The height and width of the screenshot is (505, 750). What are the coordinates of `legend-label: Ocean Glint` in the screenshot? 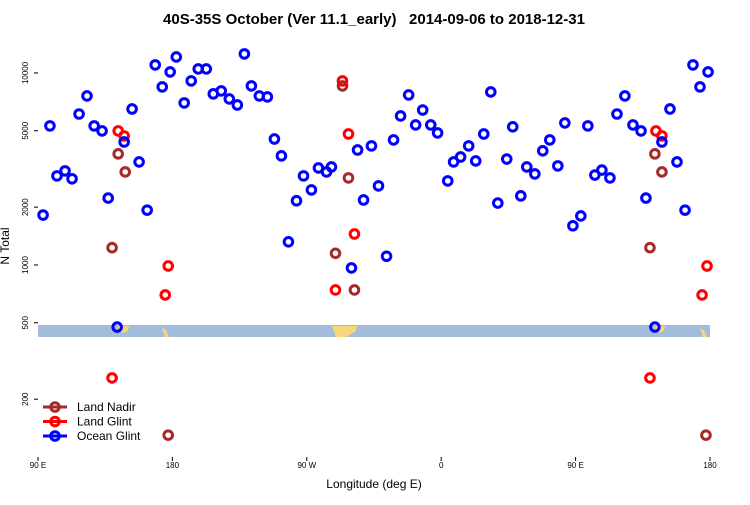 It's located at (109, 436).